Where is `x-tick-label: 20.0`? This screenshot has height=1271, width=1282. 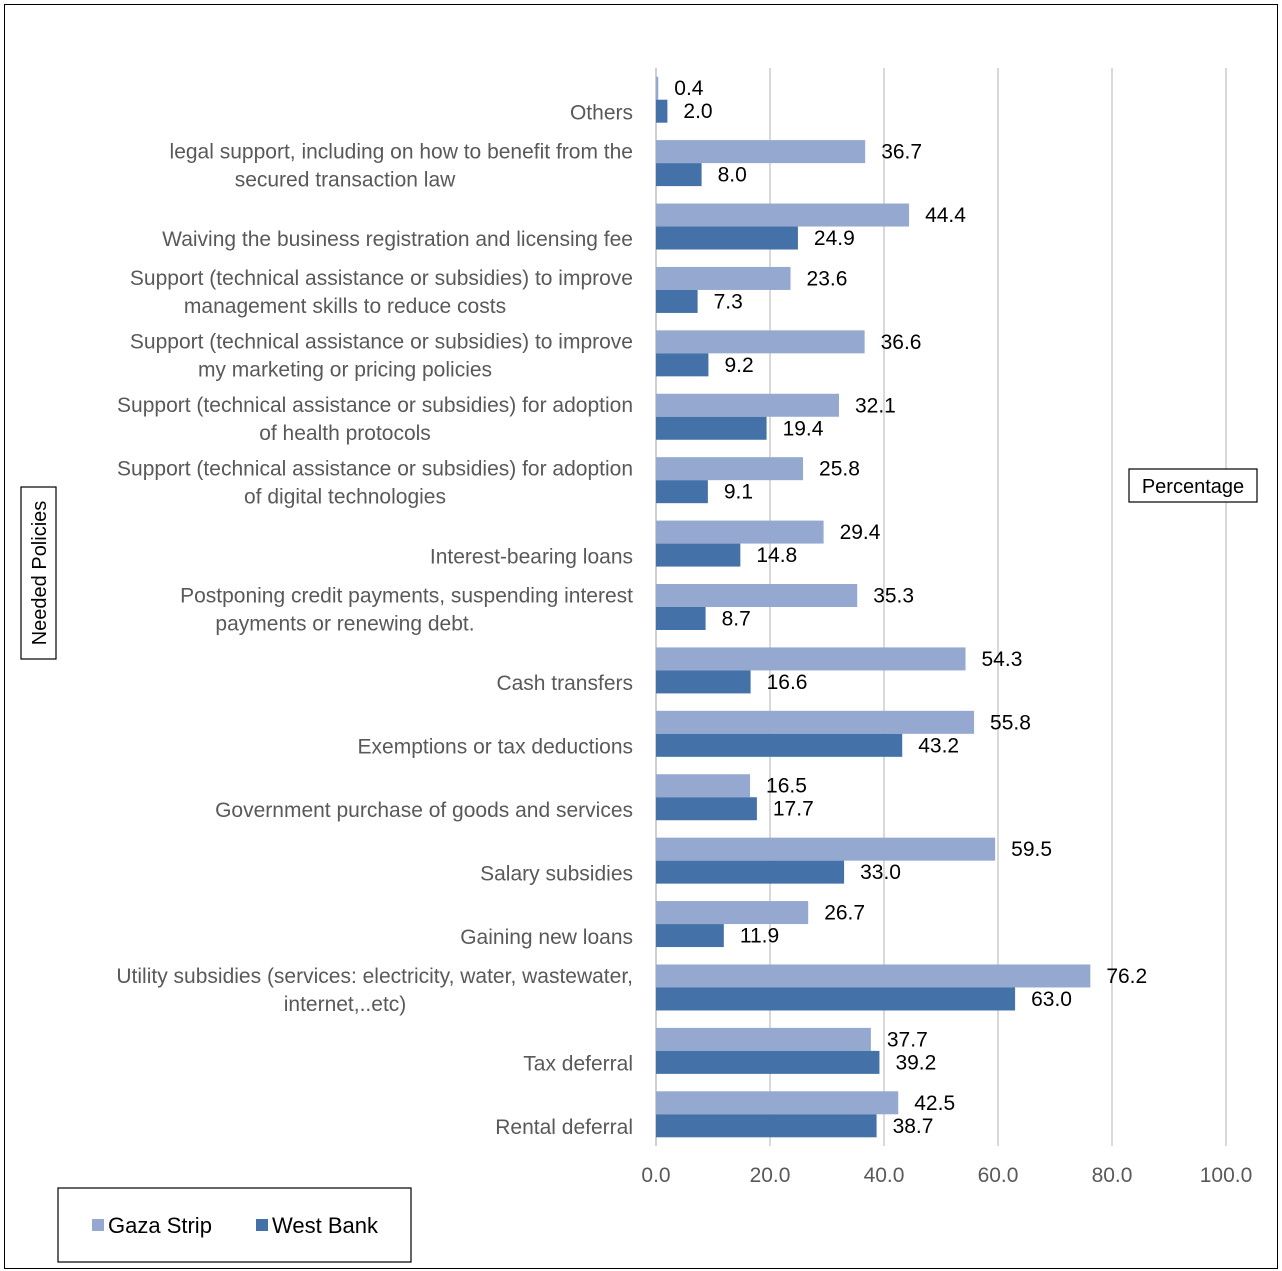
x-tick-label: 20.0 is located at coordinates (770, 1175).